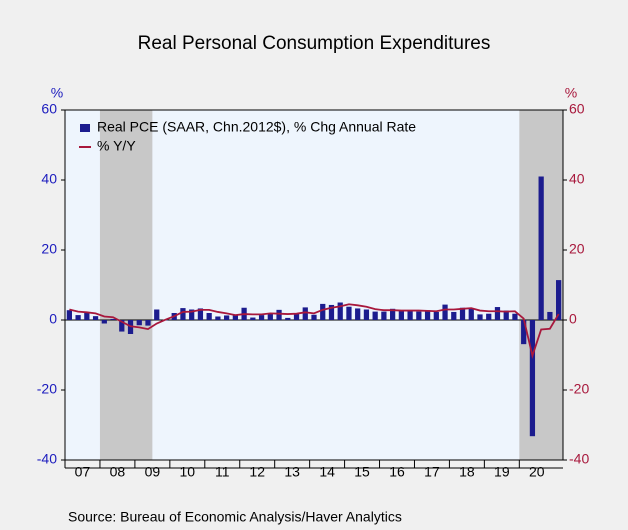  What do you see at coordinates (222, 472) in the screenshot?
I see `x-tick-label: 11` at bounding box center [222, 472].